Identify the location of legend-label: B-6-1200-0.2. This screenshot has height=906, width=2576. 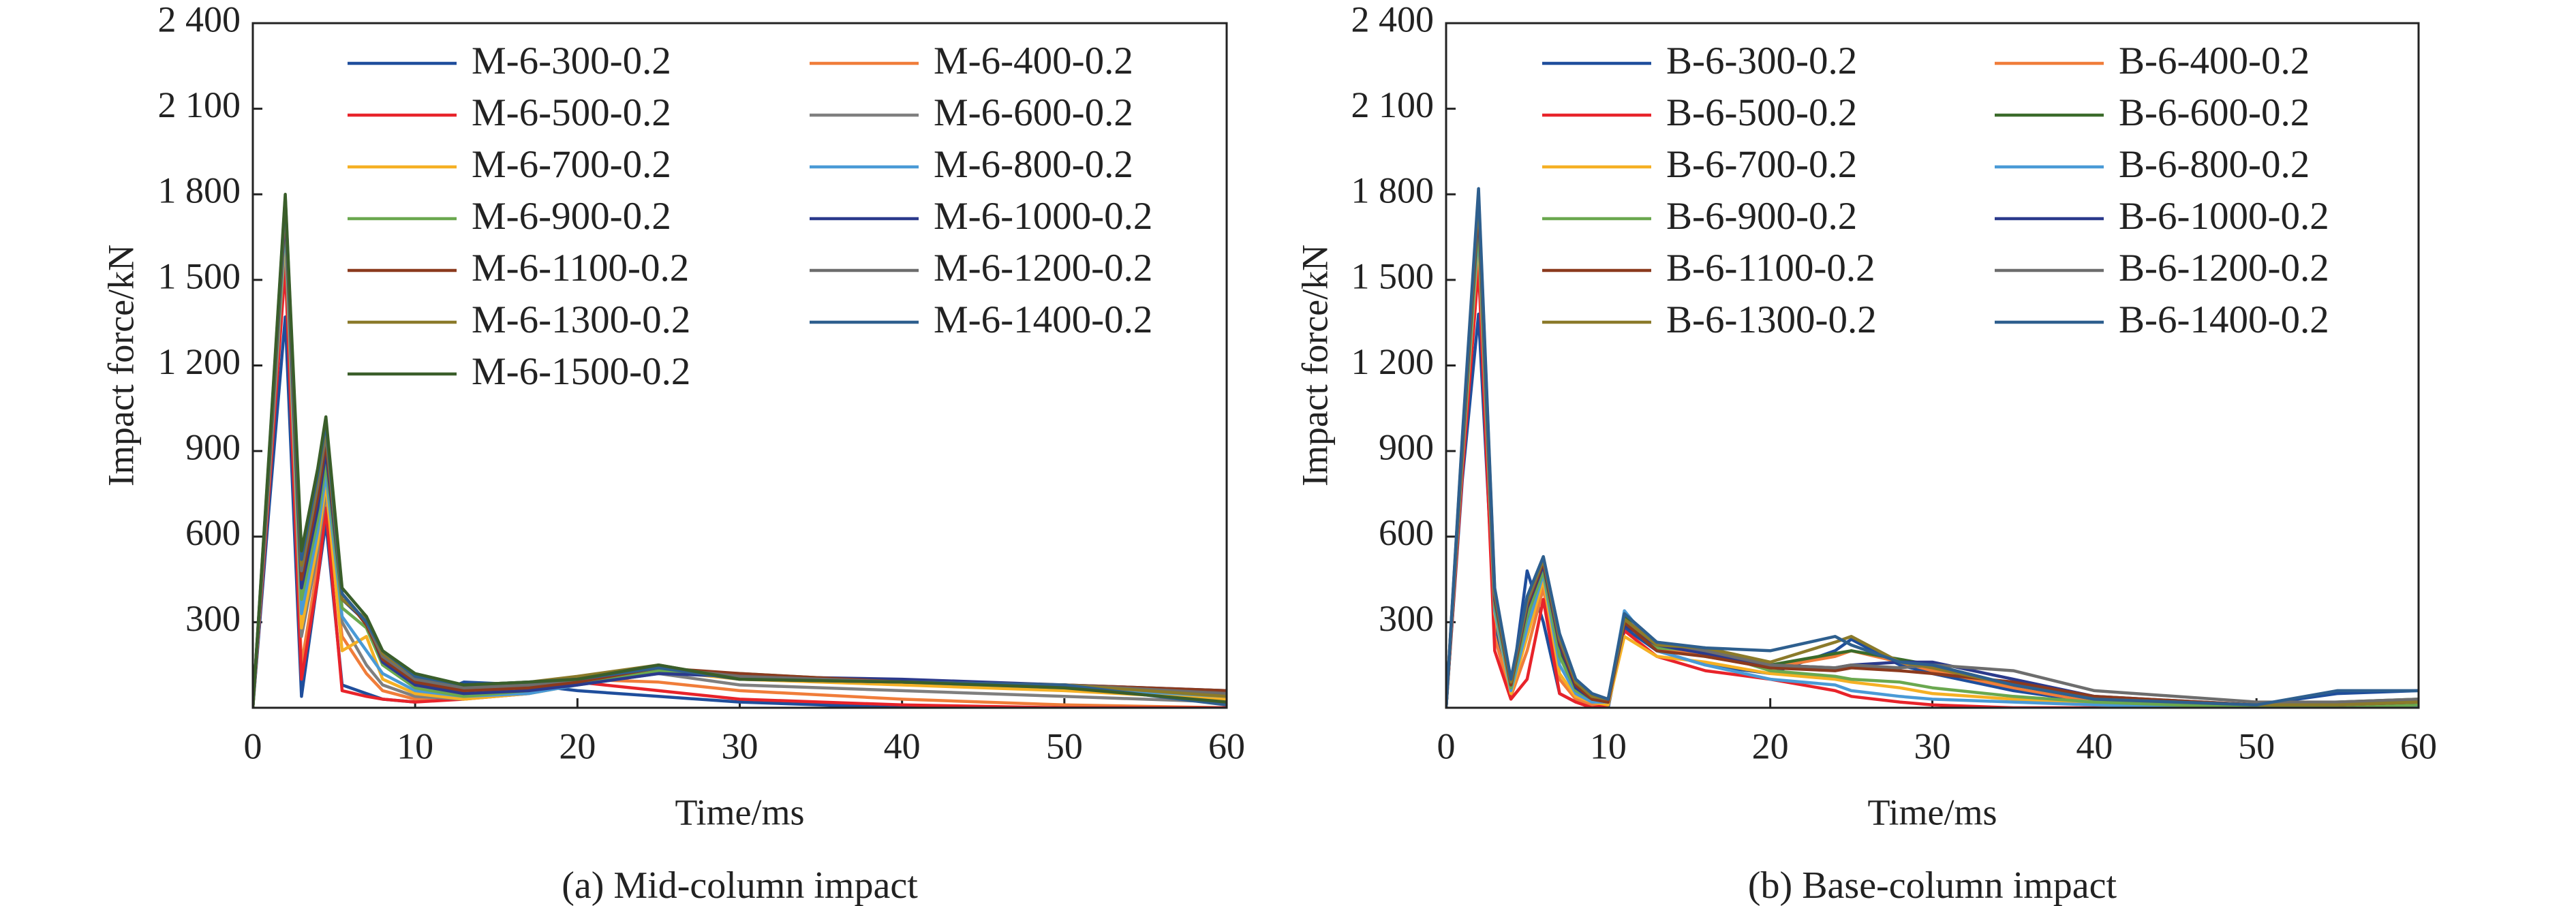
(2224, 268).